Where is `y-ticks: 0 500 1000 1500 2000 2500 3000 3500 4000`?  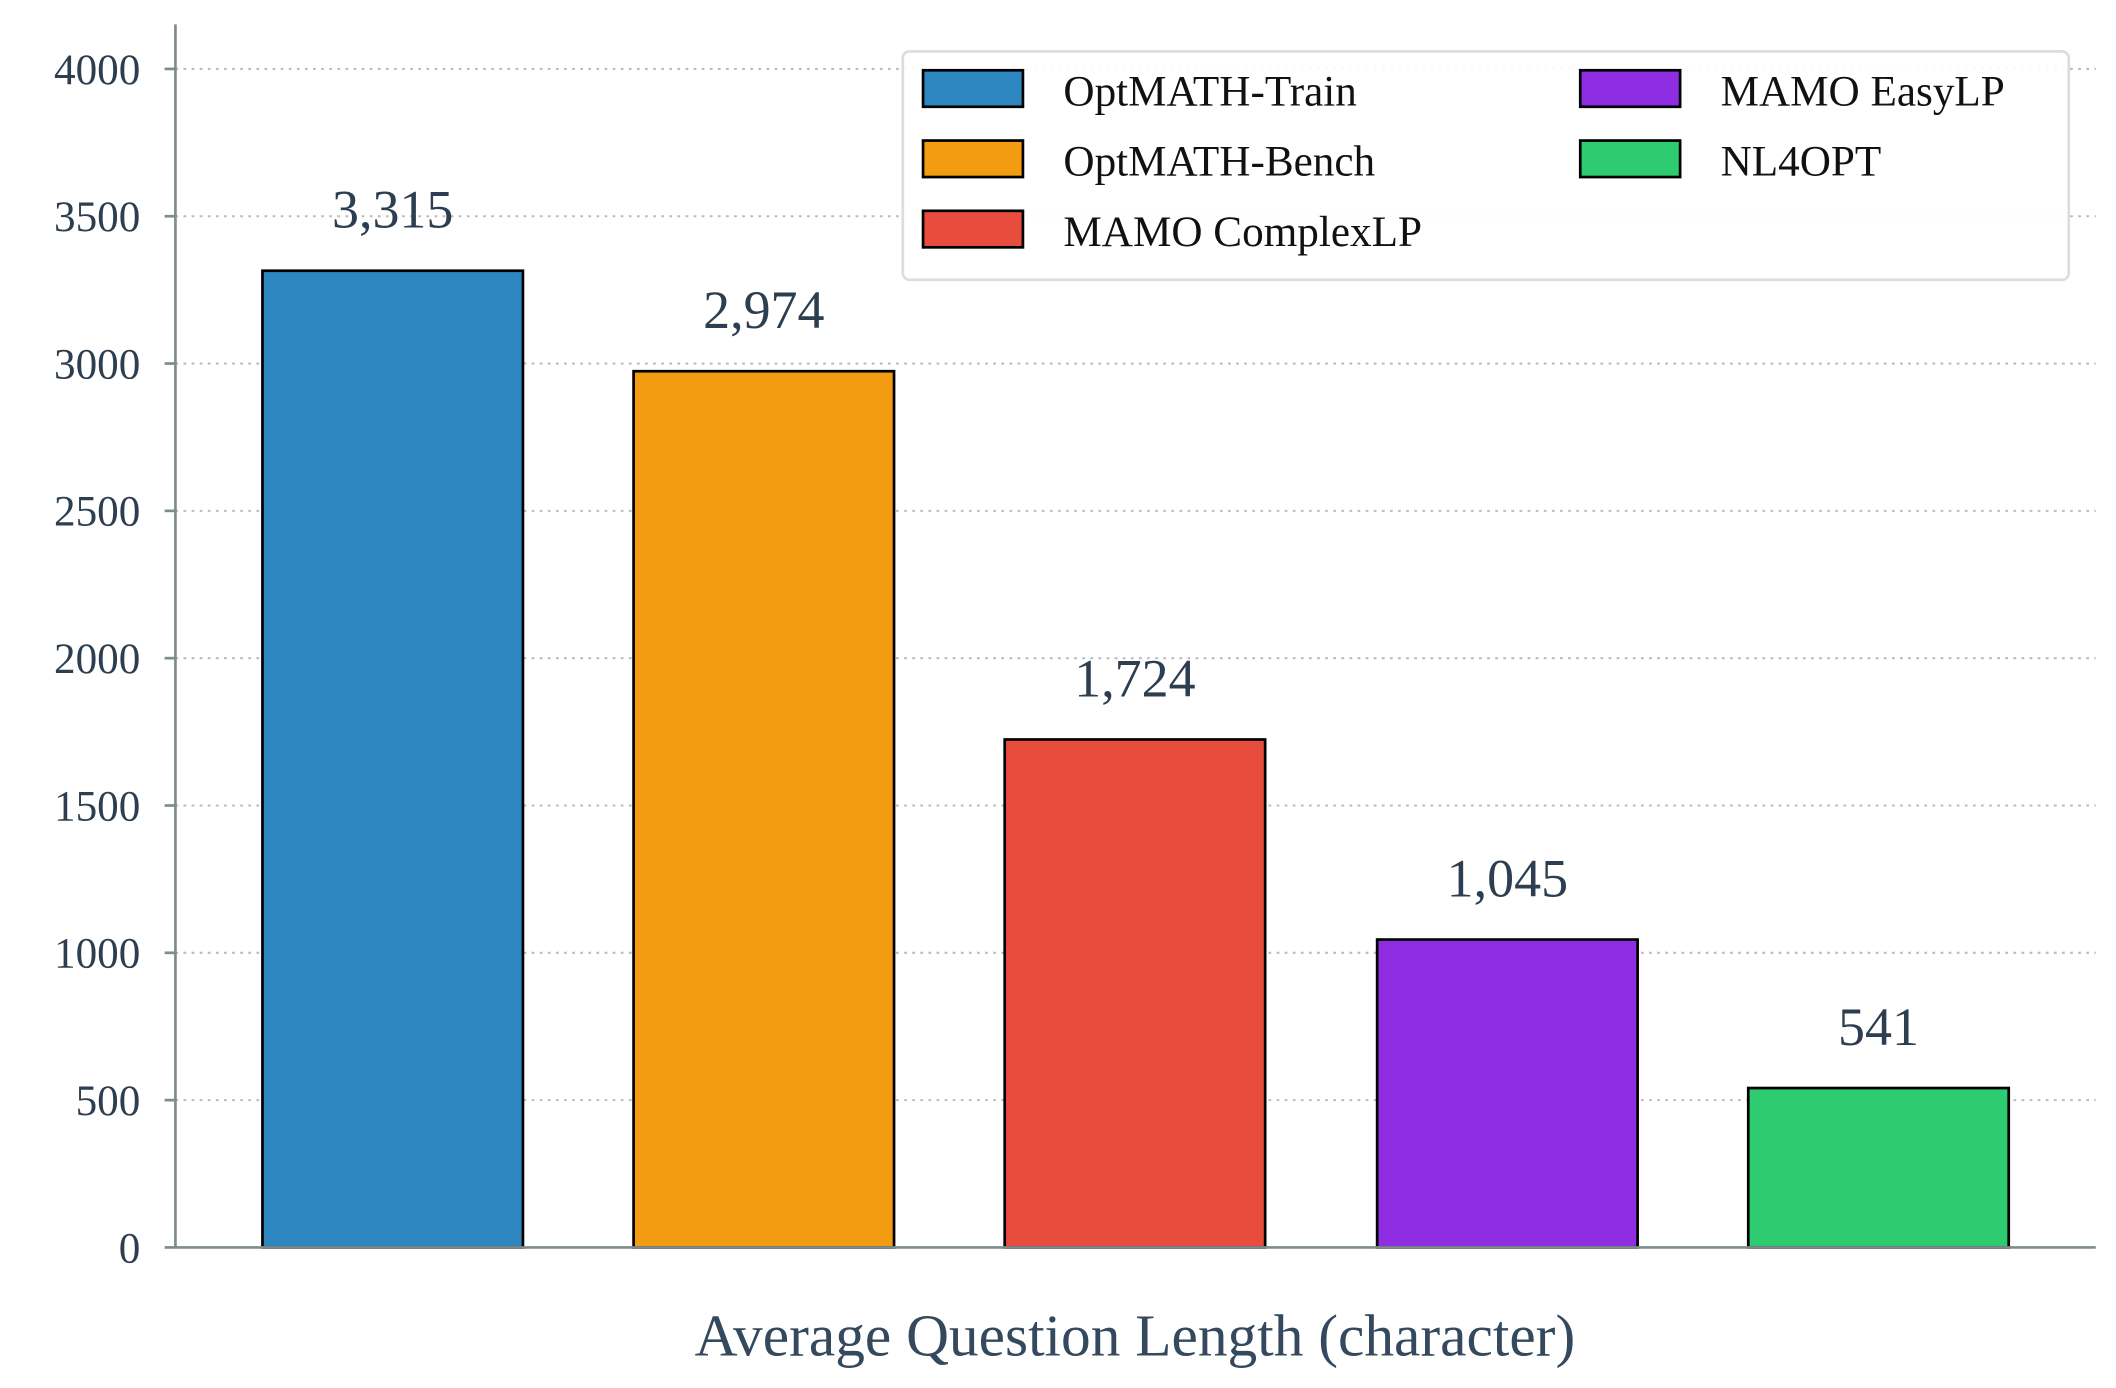 y-ticks: 0 500 1000 1500 2000 2500 3000 3500 4000 is located at coordinates (115, 659).